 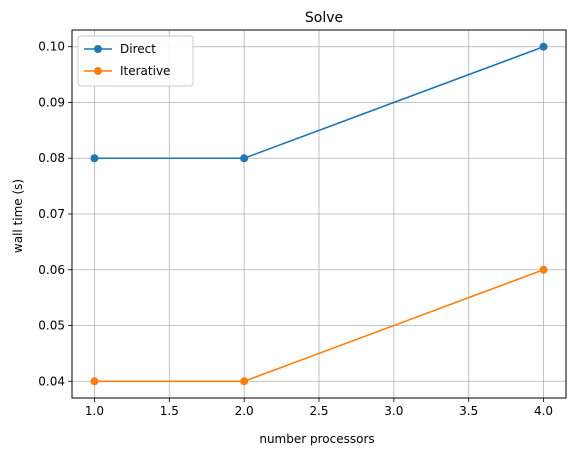 I want to click on y-tick-label: 0.09, so click(x=51, y=102).